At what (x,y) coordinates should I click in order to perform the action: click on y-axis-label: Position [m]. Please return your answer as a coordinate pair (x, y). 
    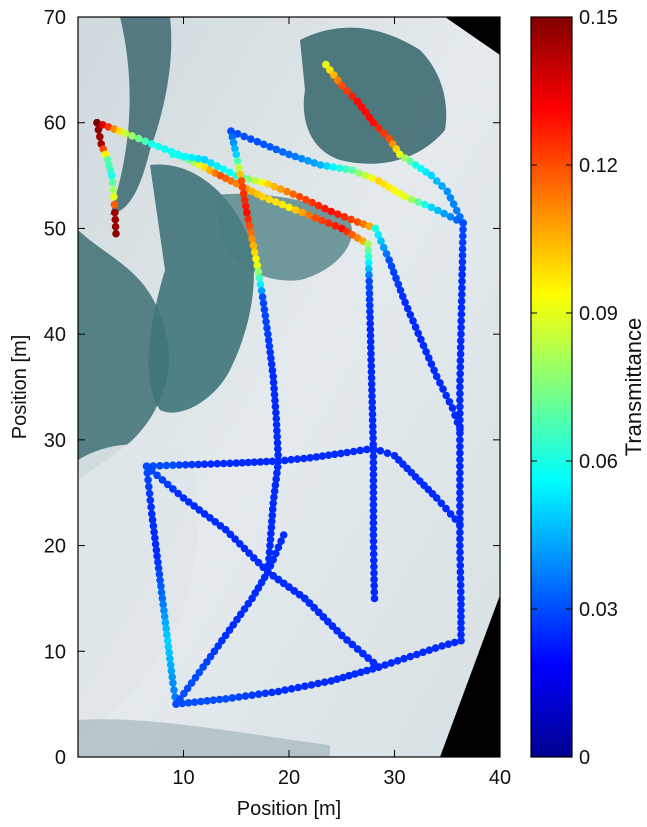
    Looking at the image, I should click on (20, 387).